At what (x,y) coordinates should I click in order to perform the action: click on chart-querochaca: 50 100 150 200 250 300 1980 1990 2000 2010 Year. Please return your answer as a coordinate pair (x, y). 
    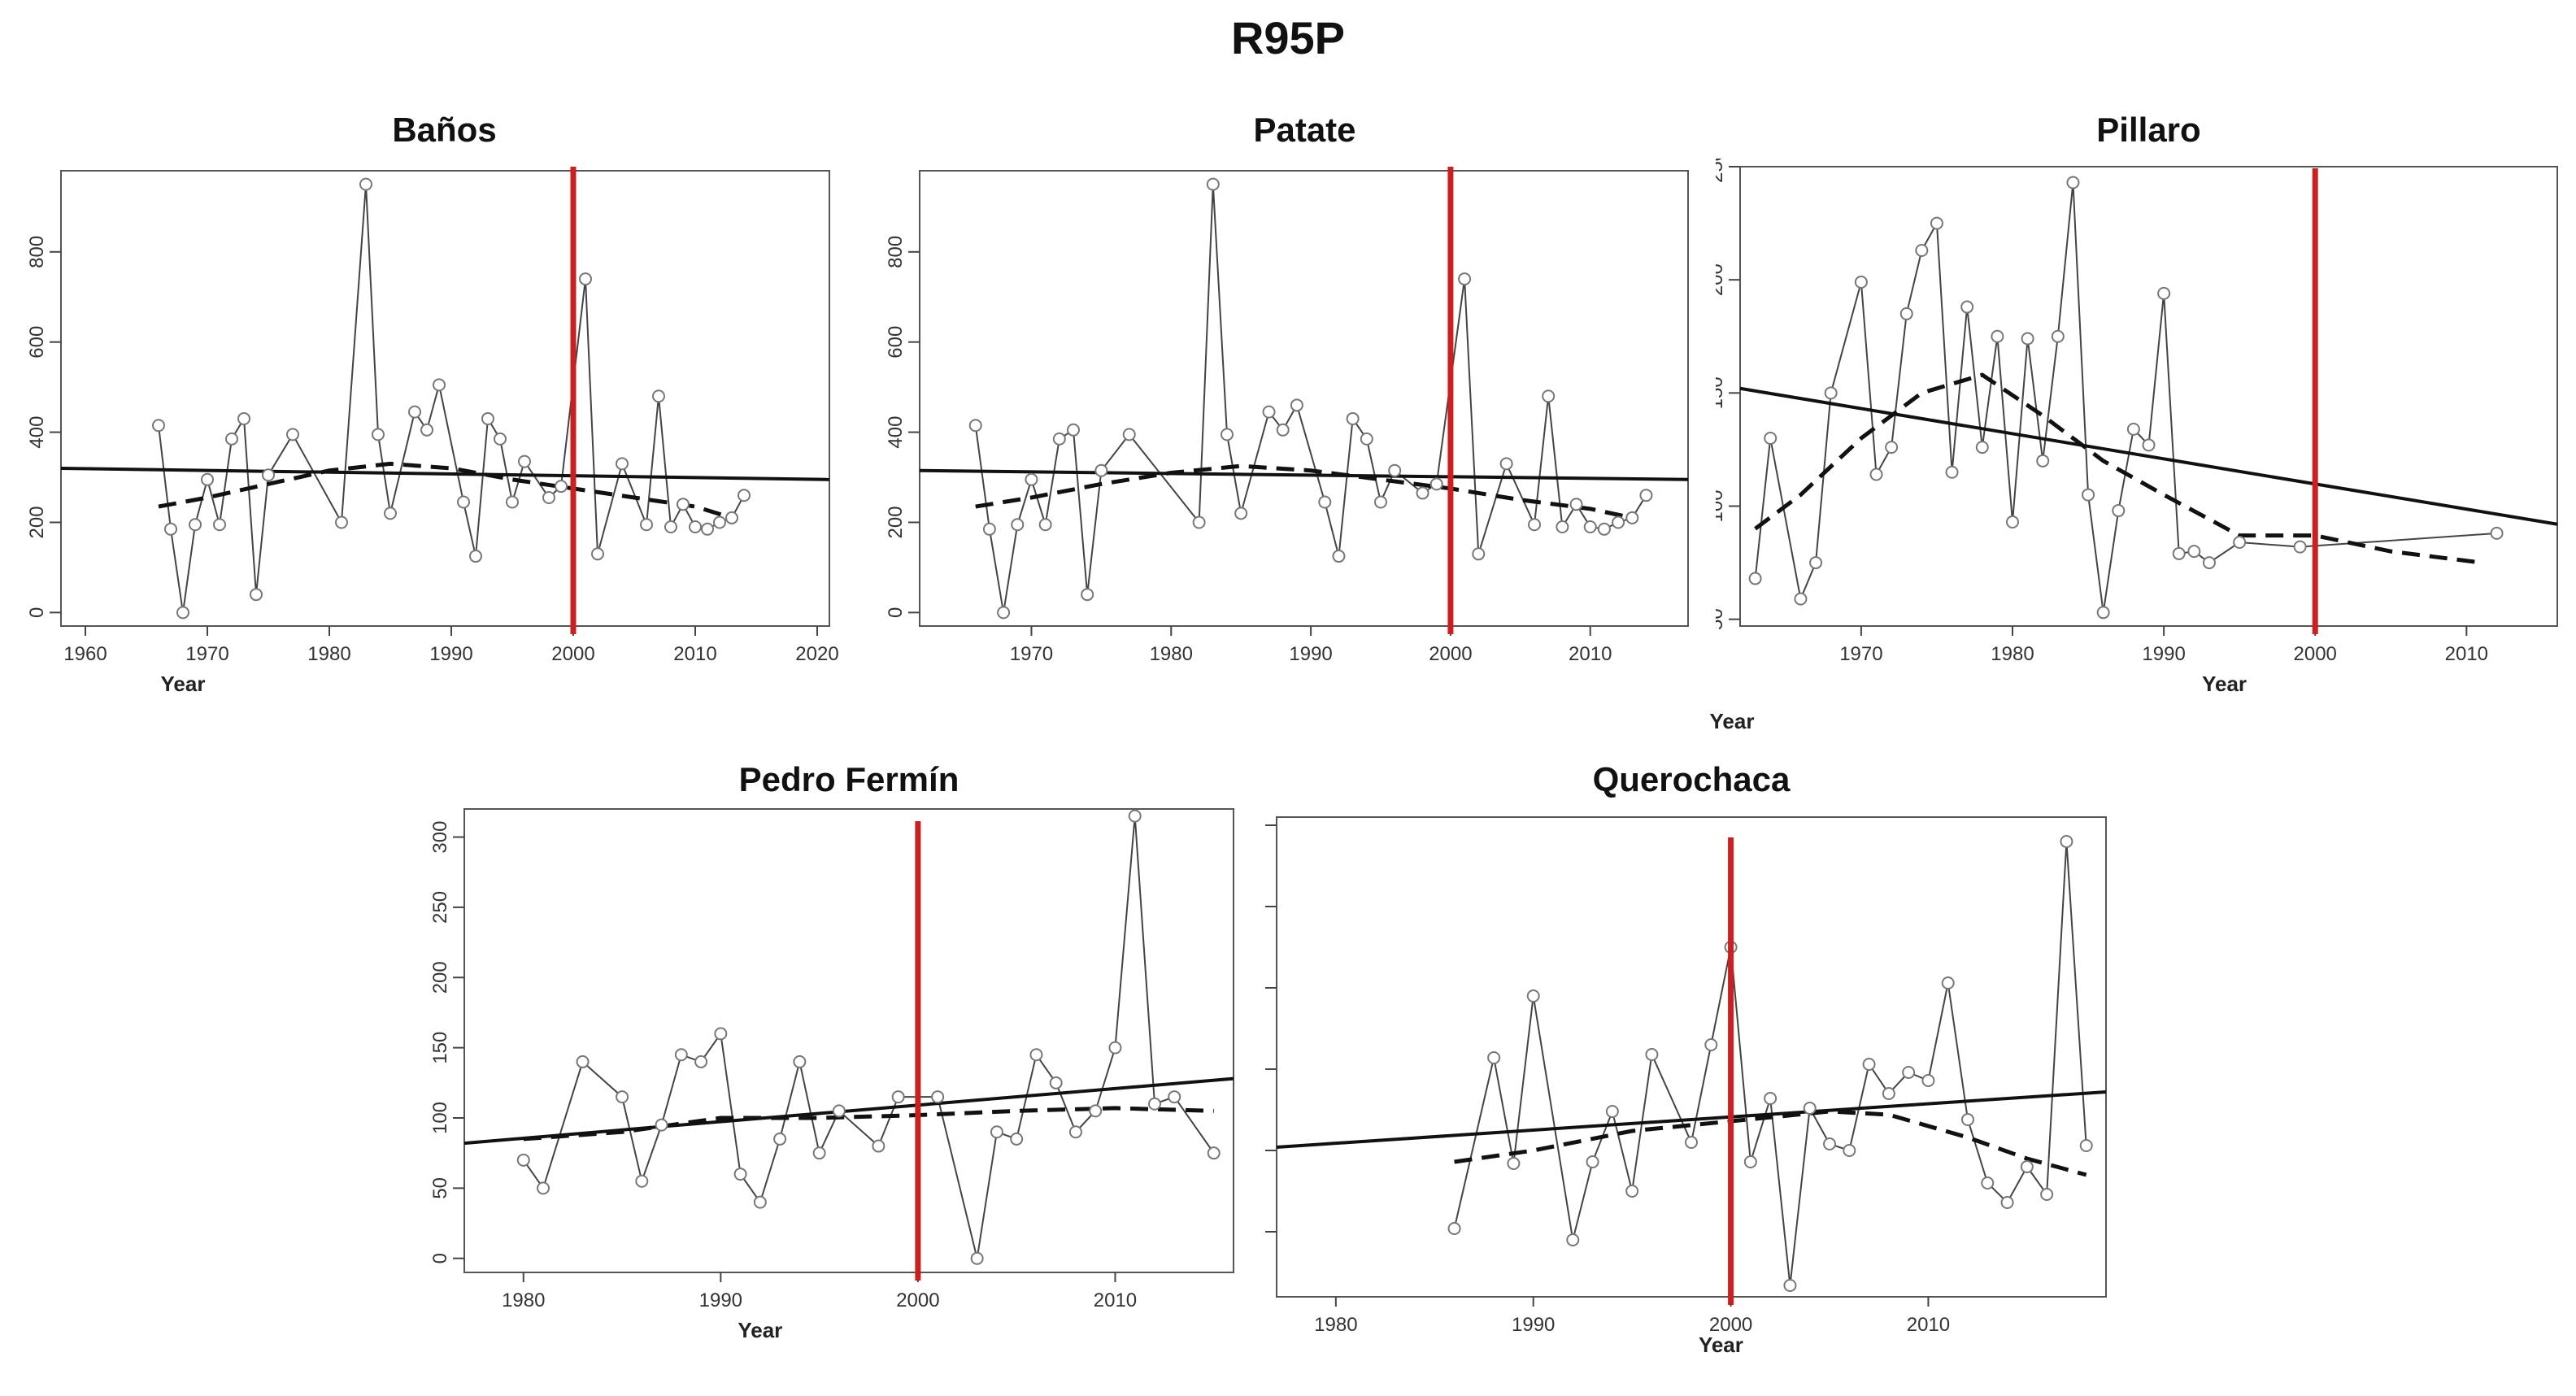
    Looking at the image, I should click on (1684, 1083).